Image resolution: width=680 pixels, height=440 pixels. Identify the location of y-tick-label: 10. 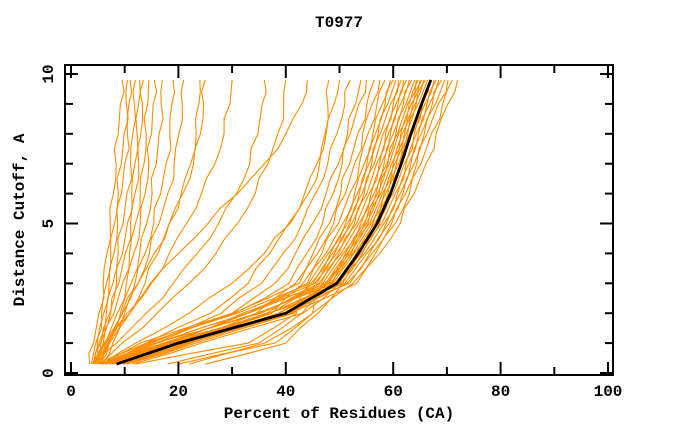
(49, 73).